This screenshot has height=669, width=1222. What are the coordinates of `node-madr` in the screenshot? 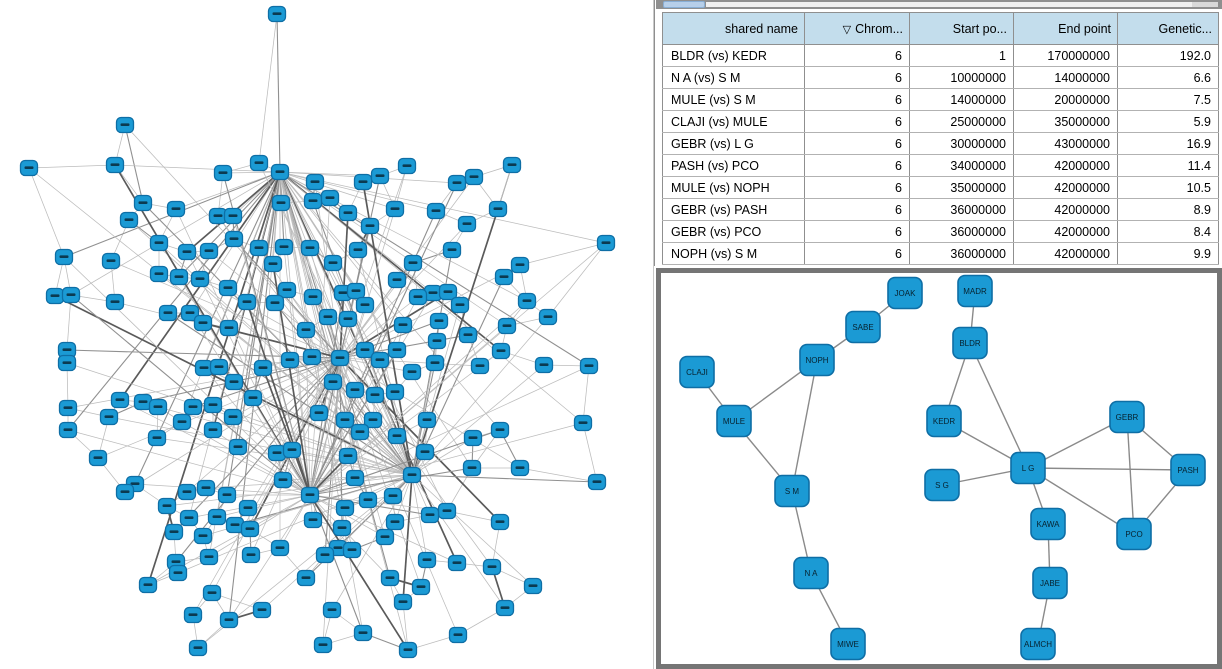 It's located at (975, 291).